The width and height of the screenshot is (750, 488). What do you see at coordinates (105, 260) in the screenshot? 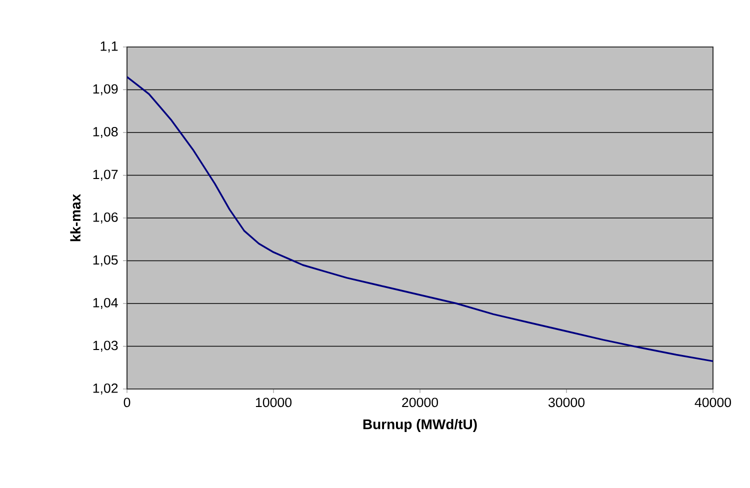
I see `y-tick-label: 1,05` at bounding box center [105, 260].